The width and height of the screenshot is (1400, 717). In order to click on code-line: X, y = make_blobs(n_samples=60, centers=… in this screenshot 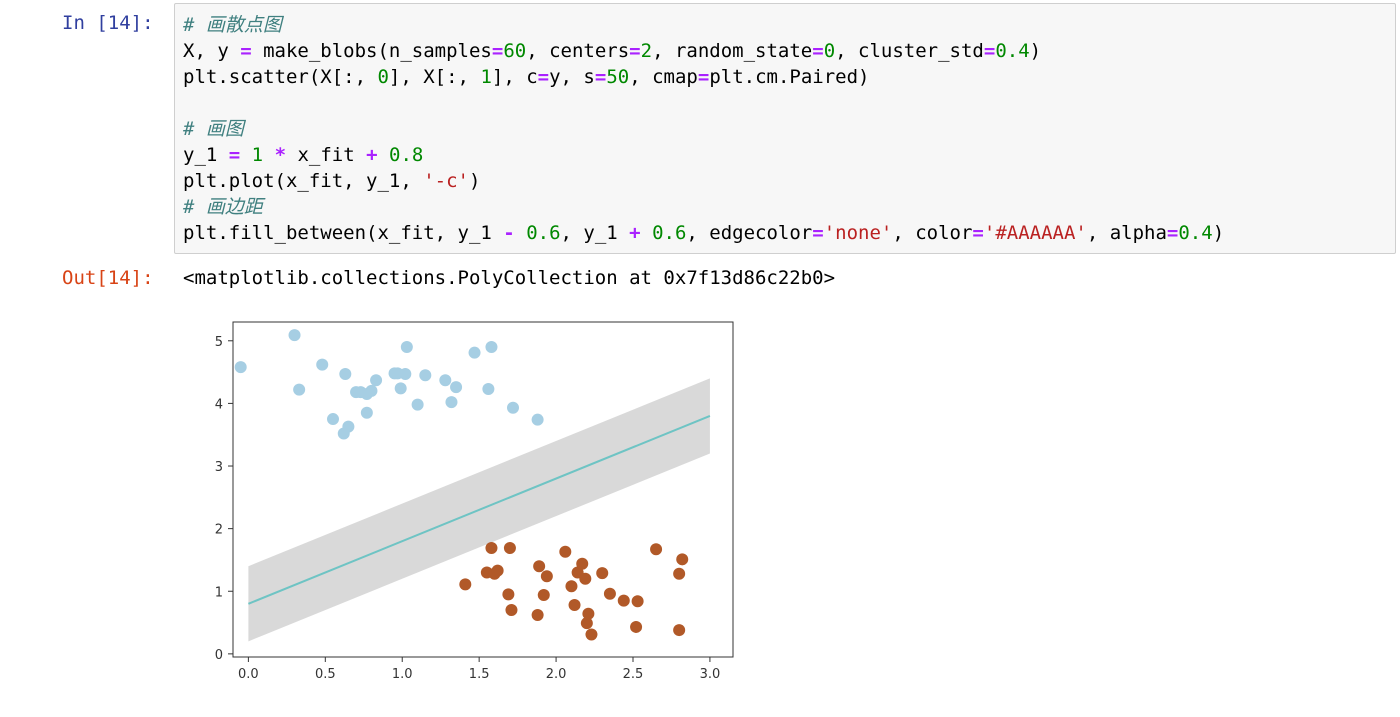, I will do `click(612, 51)`.